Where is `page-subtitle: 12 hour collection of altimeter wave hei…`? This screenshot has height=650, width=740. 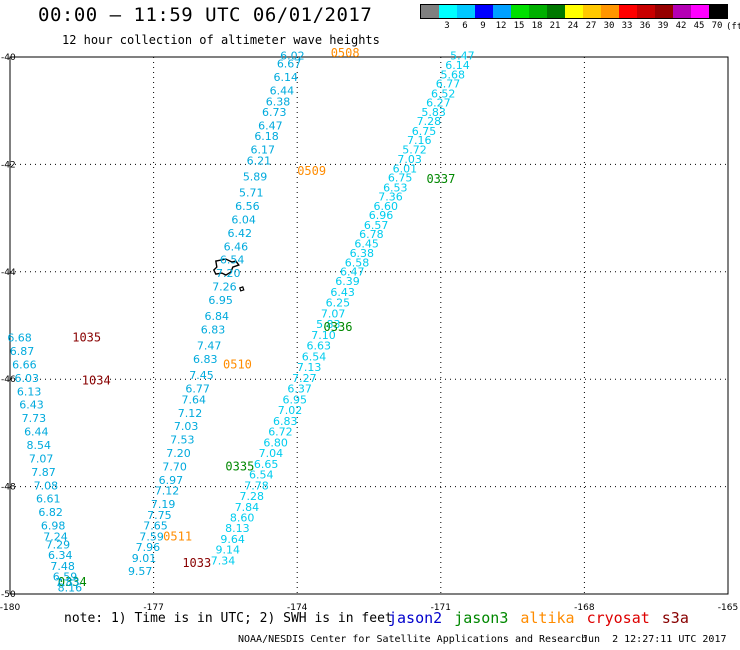
page-subtitle: 12 hour collection of altimeter wave hei… is located at coordinates (221, 40).